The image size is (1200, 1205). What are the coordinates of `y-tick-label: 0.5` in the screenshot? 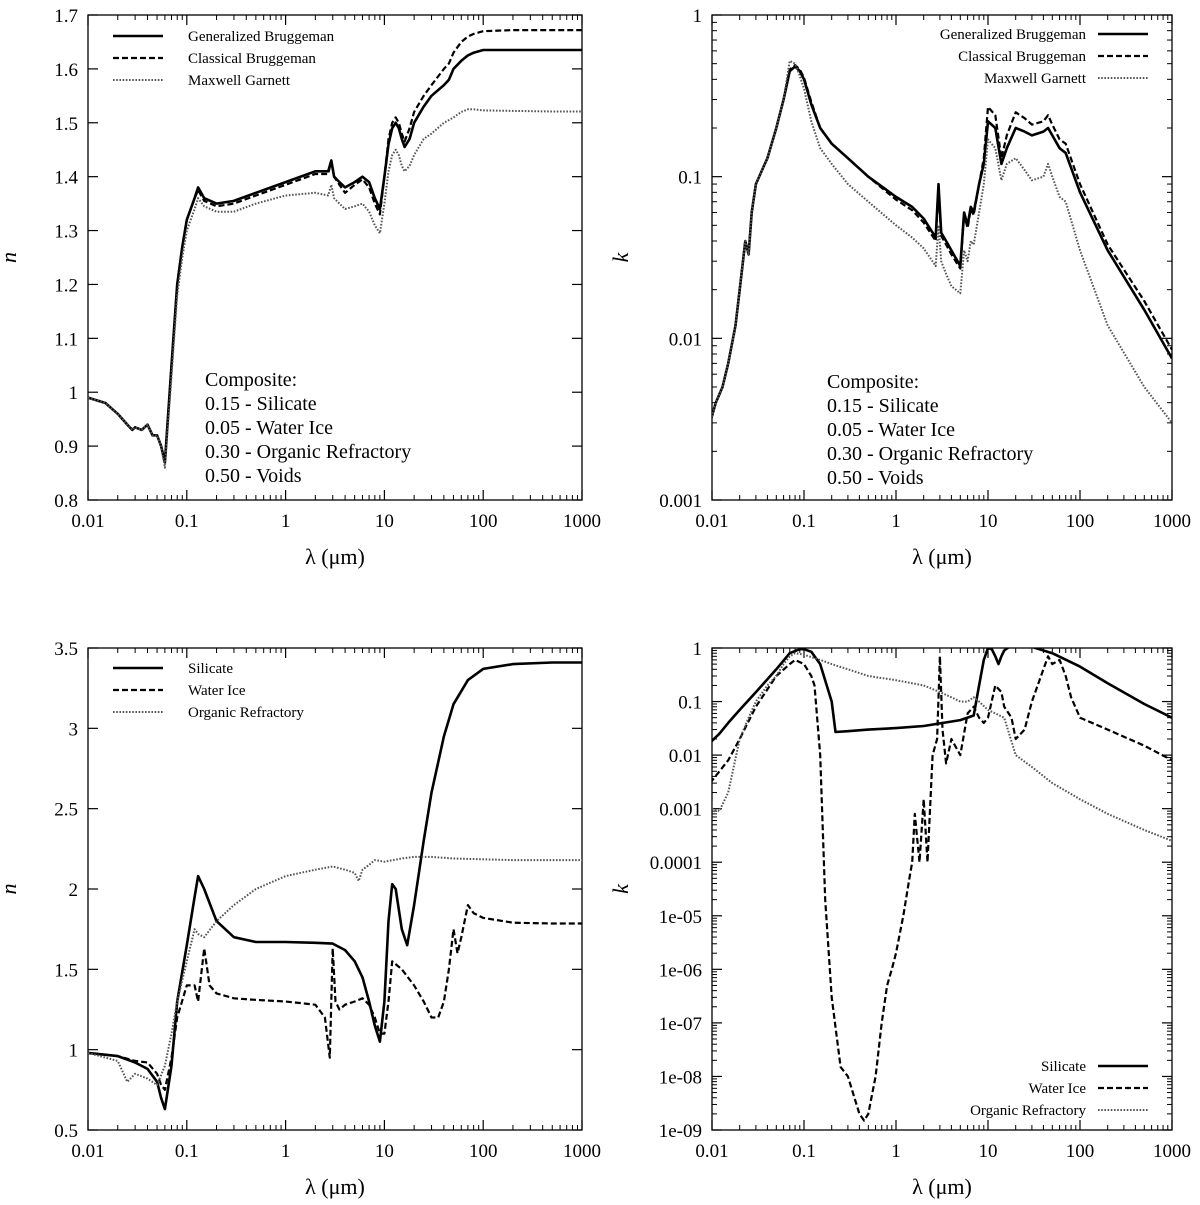 It's located at (66, 1131).